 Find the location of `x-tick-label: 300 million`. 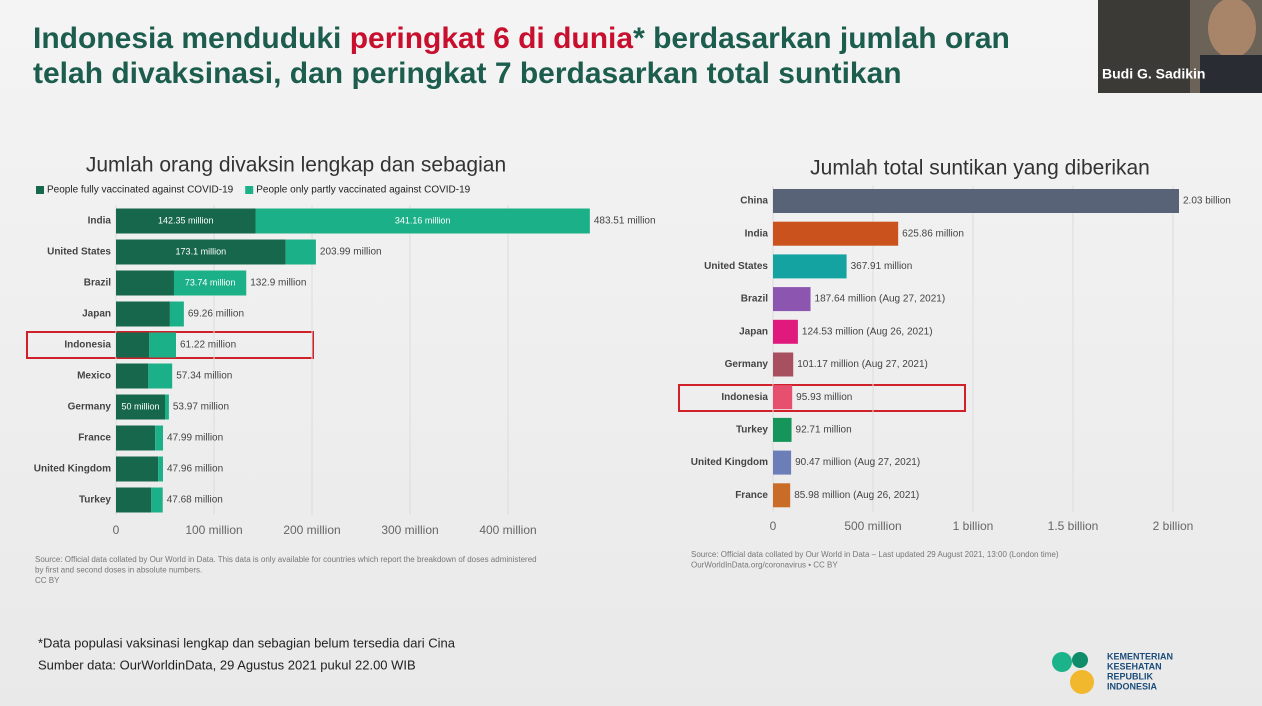

x-tick-label: 300 million is located at coordinates (409, 530).